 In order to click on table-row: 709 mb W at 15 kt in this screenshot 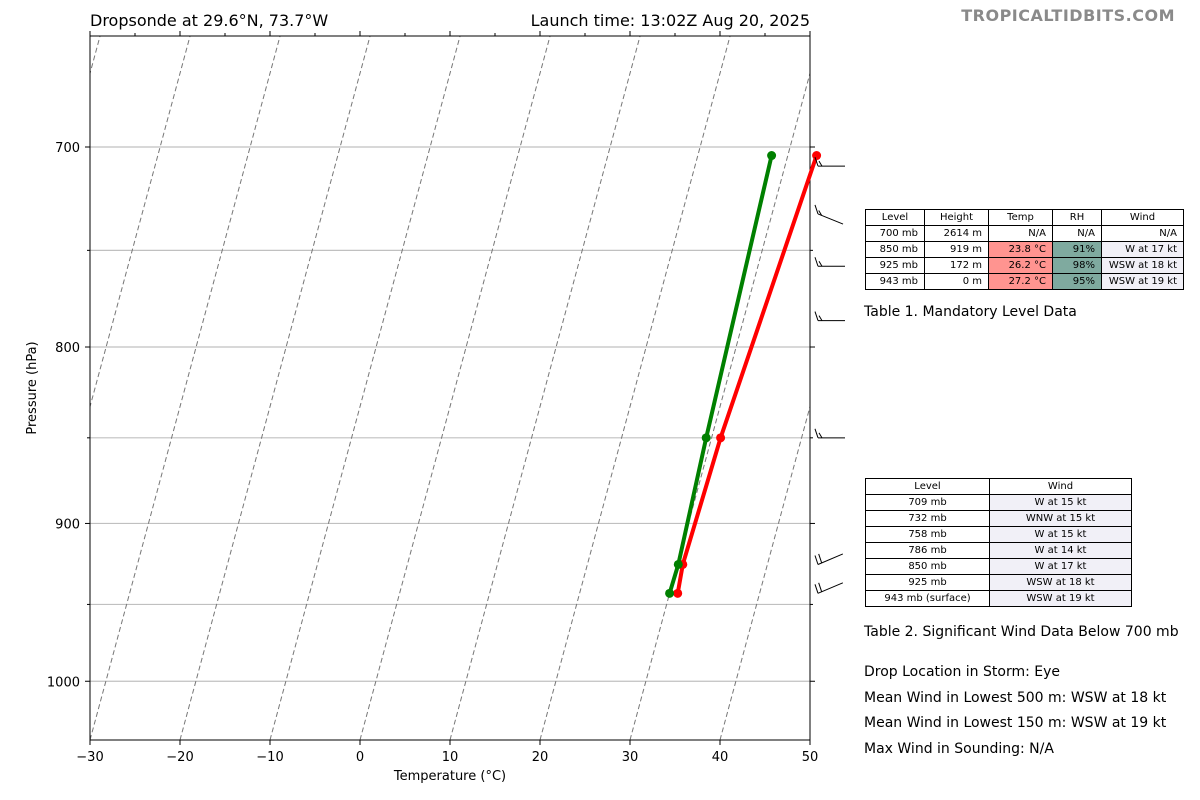, I will do `click(998, 502)`.